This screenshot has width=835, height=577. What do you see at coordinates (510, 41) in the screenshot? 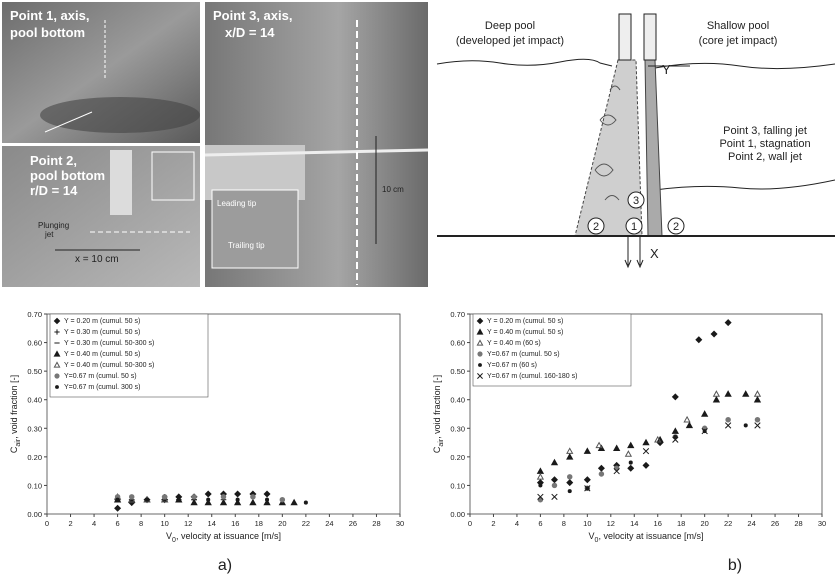
I see `diagram-label: (developed jet impact)` at bounding box center [510, 41].